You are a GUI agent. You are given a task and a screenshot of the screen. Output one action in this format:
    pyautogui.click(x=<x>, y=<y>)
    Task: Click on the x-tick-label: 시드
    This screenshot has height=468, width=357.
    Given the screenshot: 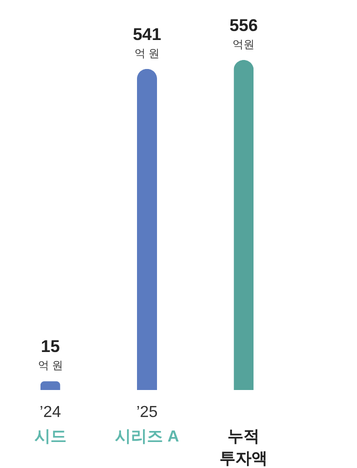 What is the action you would take?
    pyautogui.click(x=50, y=437)
    